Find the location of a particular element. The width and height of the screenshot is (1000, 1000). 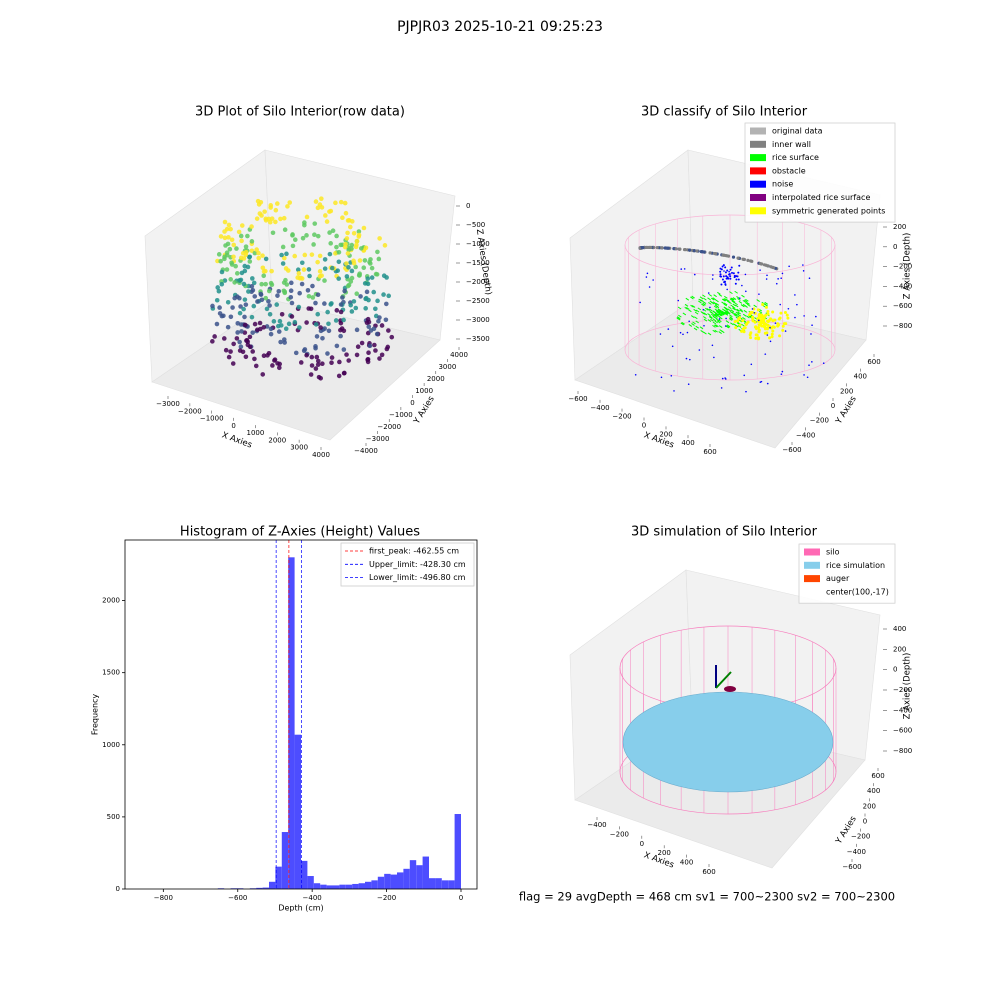

z-tick-label: −1500 is located at coordinates (478, 263).